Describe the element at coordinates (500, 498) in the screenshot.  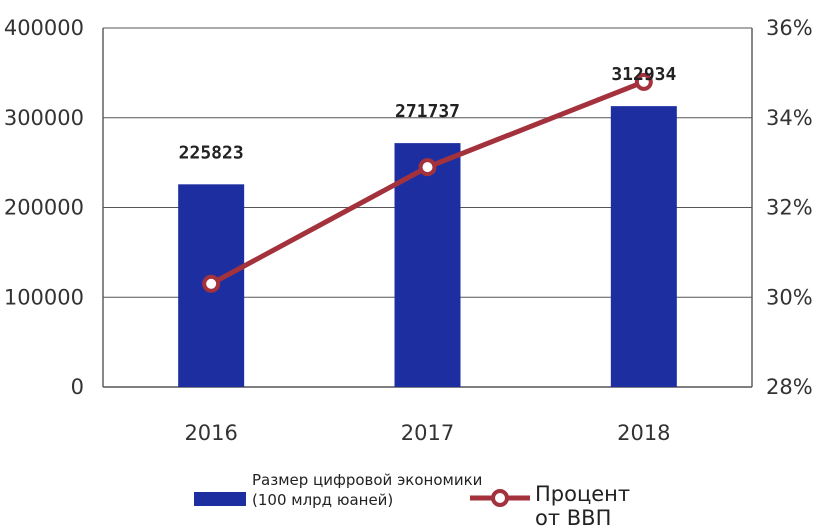
I see `legend-line-swatch` at that location.